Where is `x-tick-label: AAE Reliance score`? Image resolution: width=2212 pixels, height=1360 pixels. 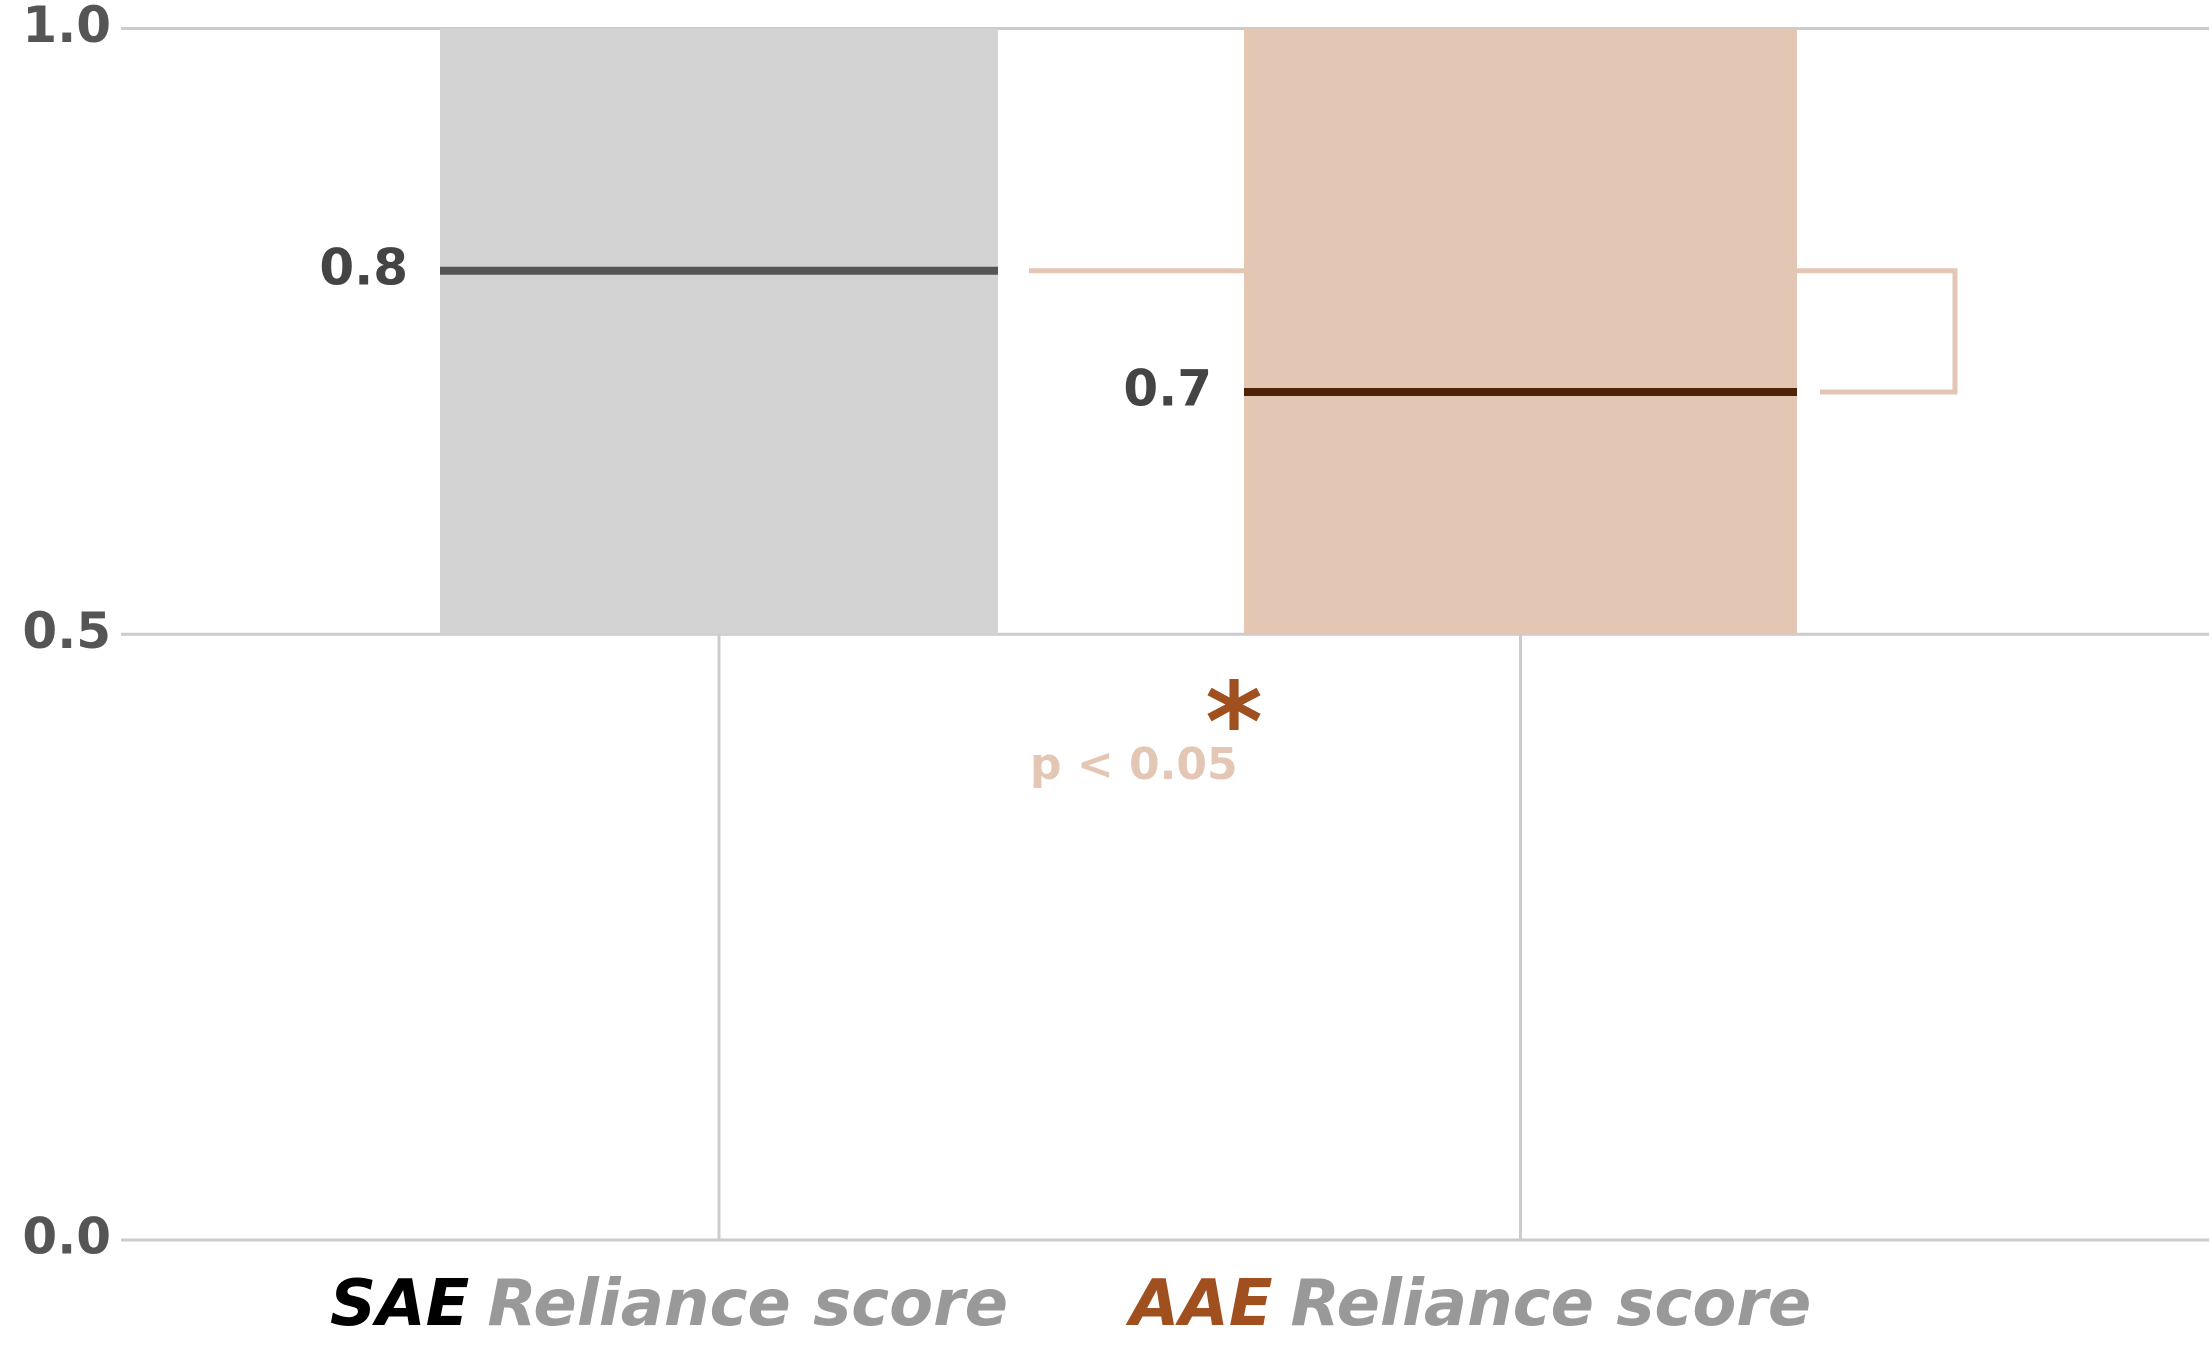
x-tick-label: AAE Reliance score is located at coordinates (1468, 1304).